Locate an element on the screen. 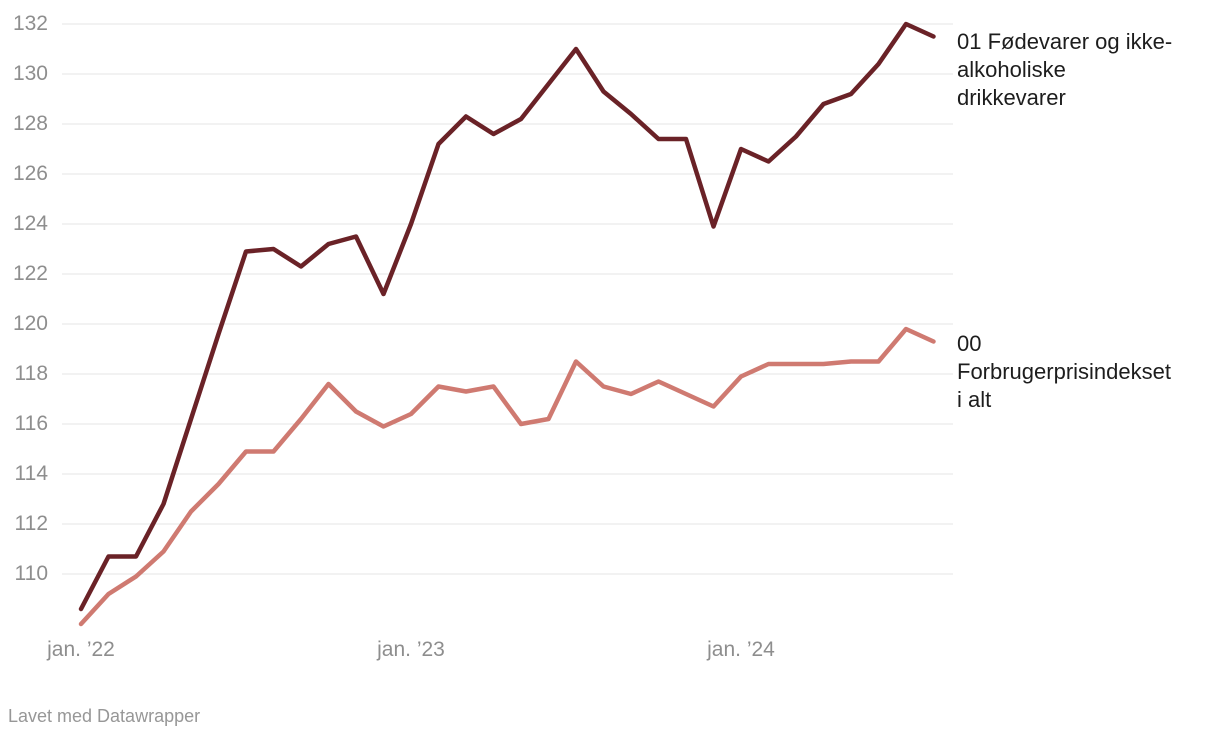 The image size is (1220, 740). y-axis-tick-label: 118 is located at coordinates (31, 373).